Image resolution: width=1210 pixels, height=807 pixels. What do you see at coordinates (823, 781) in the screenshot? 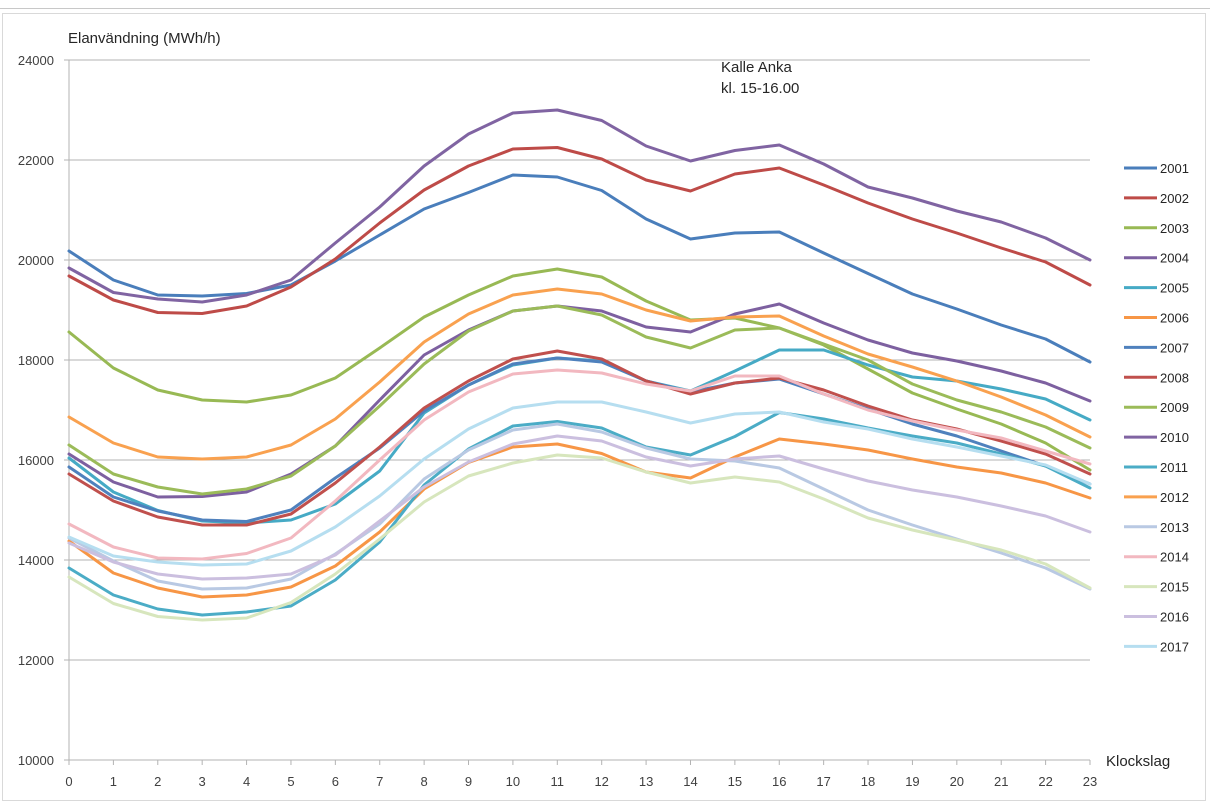
I see `x-tick-label: 17` at bounding box center [823, 781].